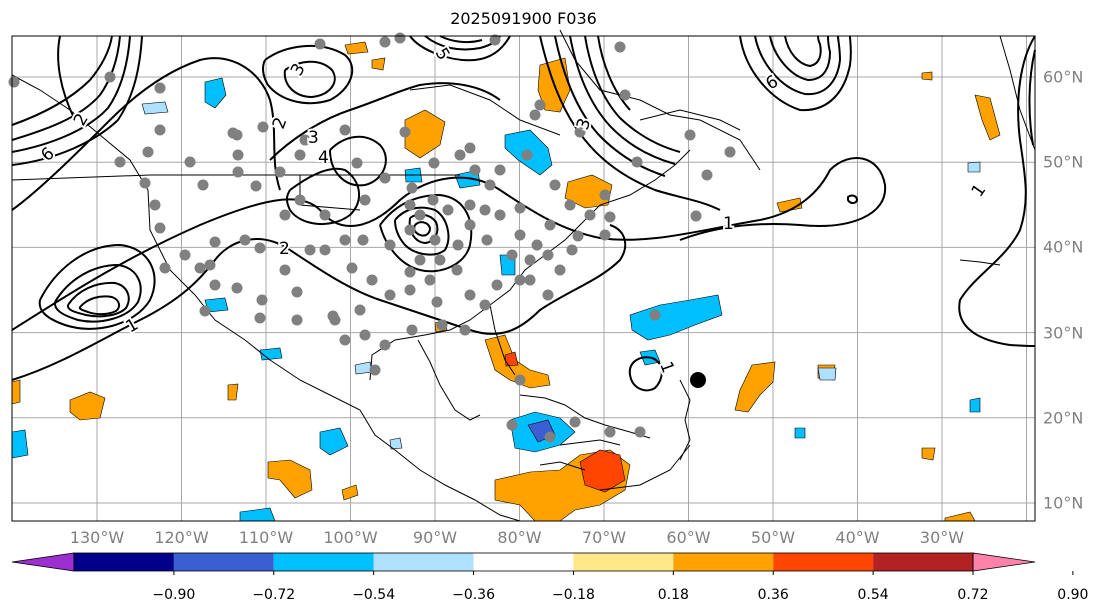 This screenshot has width=1105, height=615. I want to click on colorbar-tick-label: −0.72, so click(274, 595).